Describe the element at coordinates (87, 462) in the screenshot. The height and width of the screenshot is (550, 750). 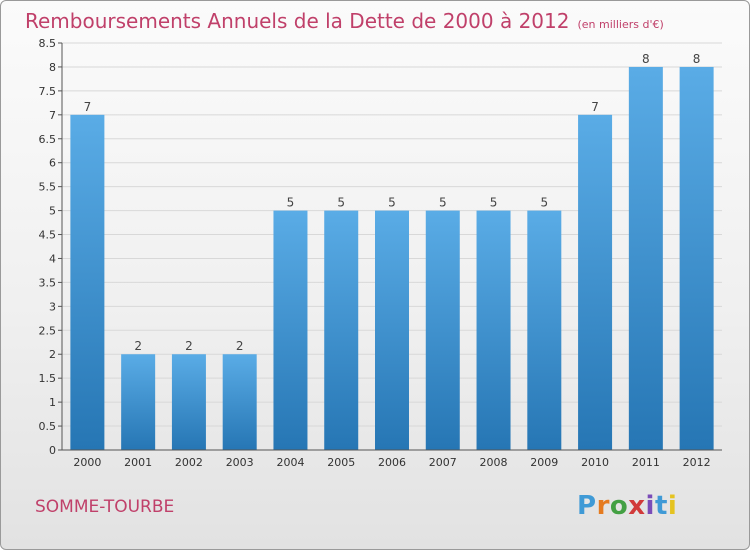
I see `x-tick-label: 2000` at that location.